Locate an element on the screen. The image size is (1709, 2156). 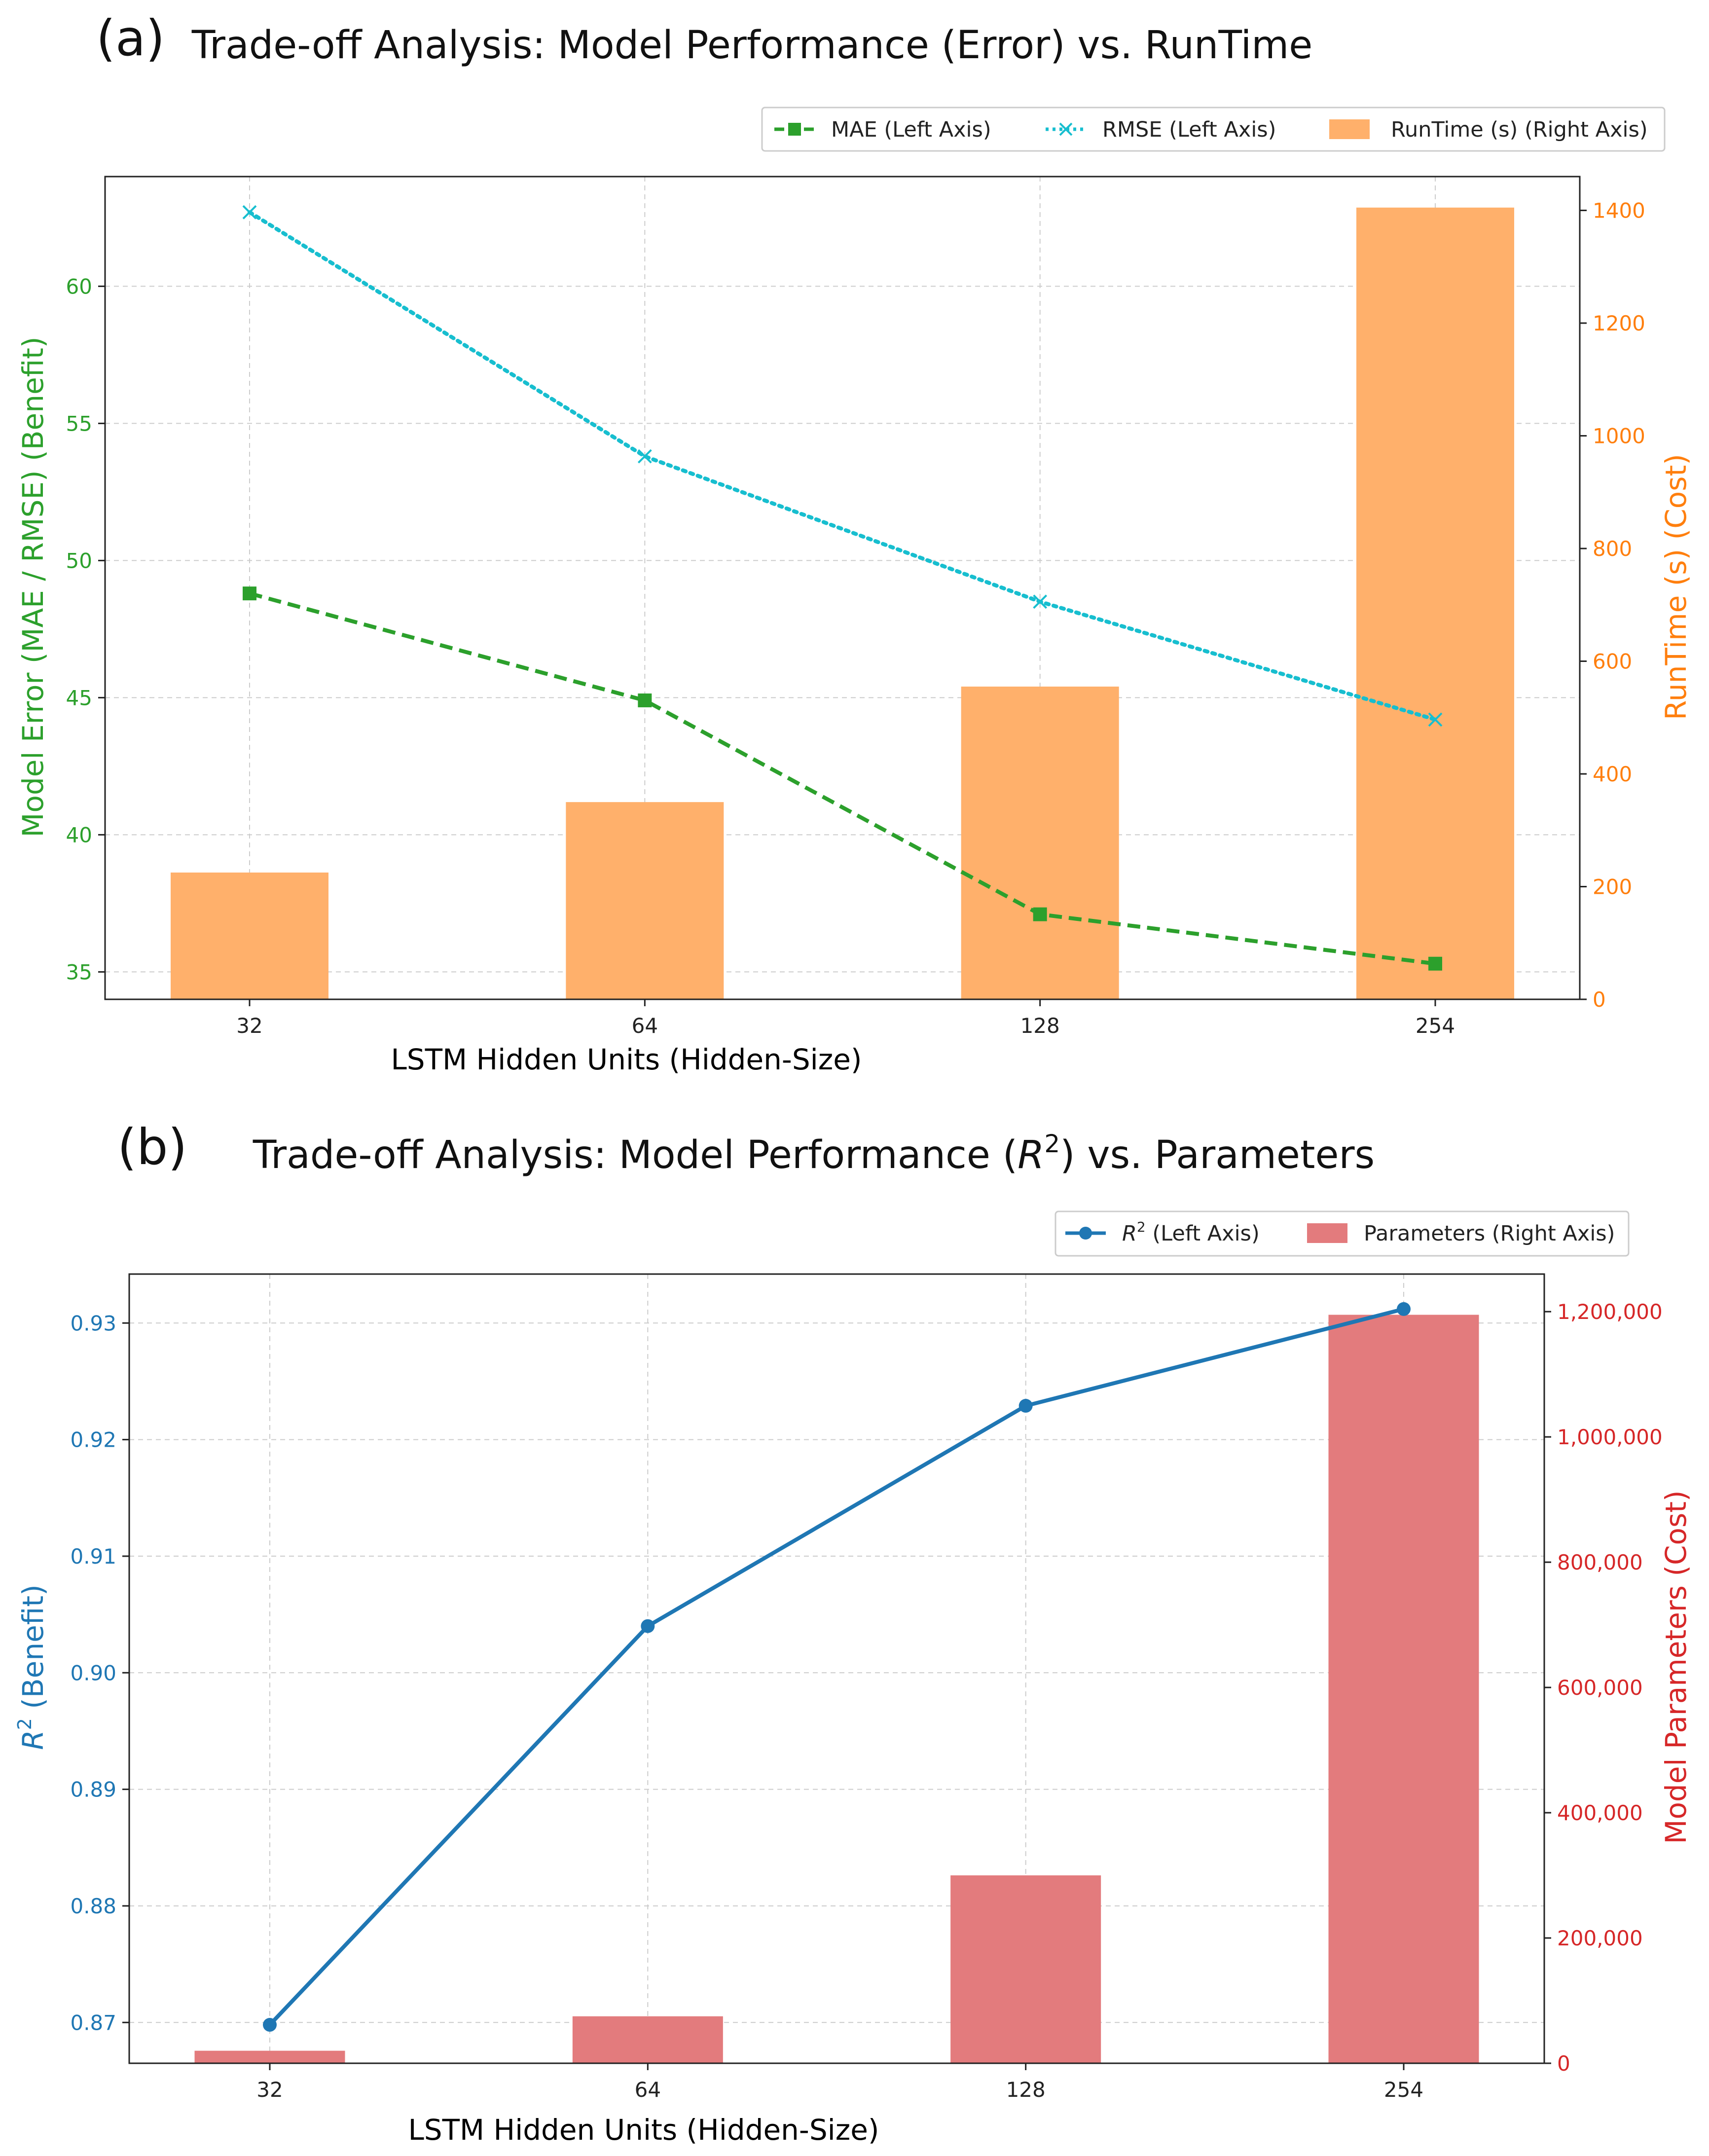
panel-a-left-y-ticks: 35 40 45 50 55 60 is located at coordinates (85, 629).